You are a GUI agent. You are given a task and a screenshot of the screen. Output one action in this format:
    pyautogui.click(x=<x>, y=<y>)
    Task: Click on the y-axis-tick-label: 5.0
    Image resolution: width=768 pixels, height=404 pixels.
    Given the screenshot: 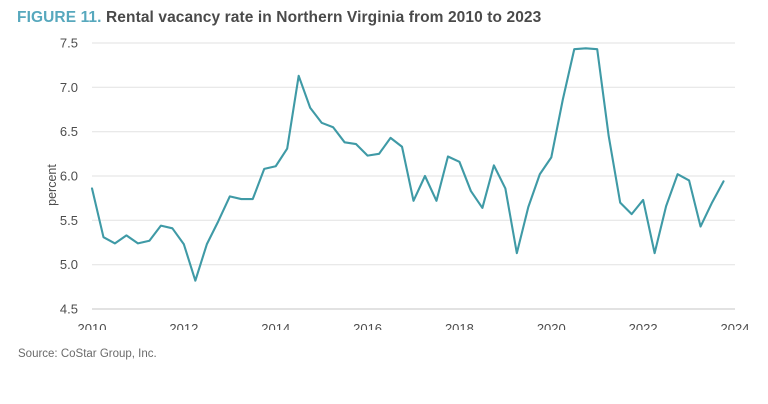 What is the action you would take?
    pyautogui.click(x=69, y=264)
    